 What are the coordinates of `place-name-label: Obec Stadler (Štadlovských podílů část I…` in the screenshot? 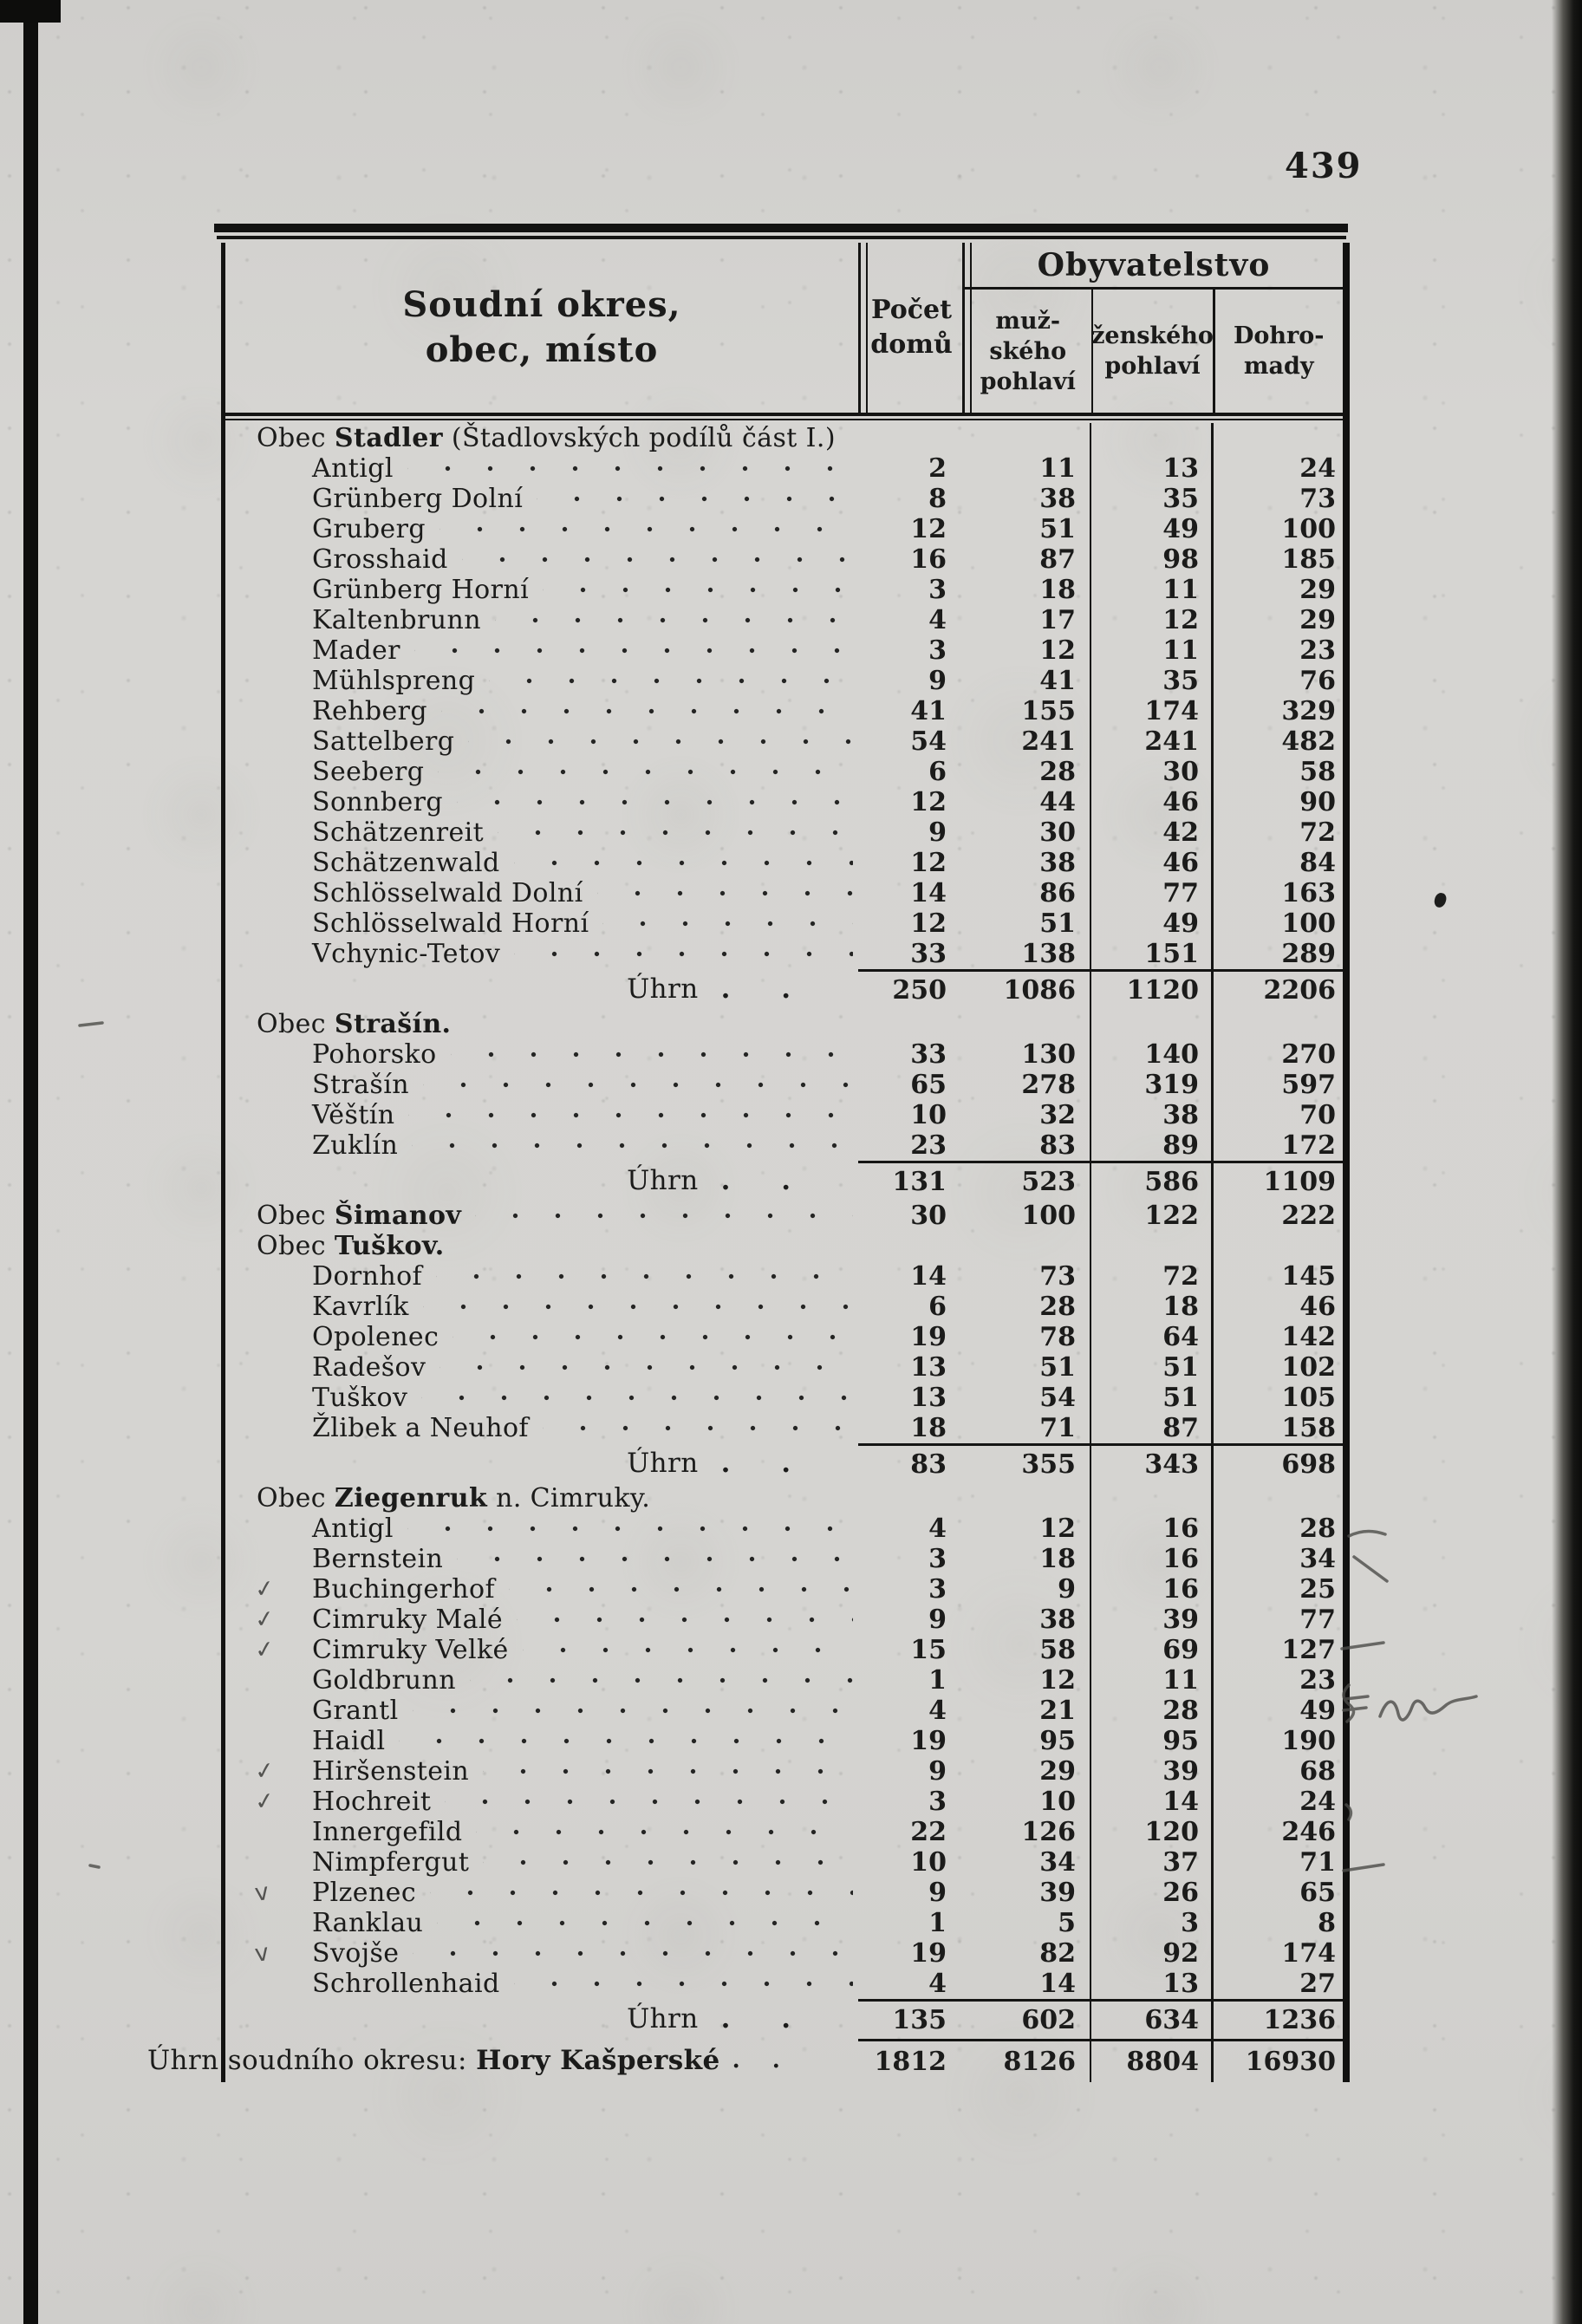 It's located at (546, 438).